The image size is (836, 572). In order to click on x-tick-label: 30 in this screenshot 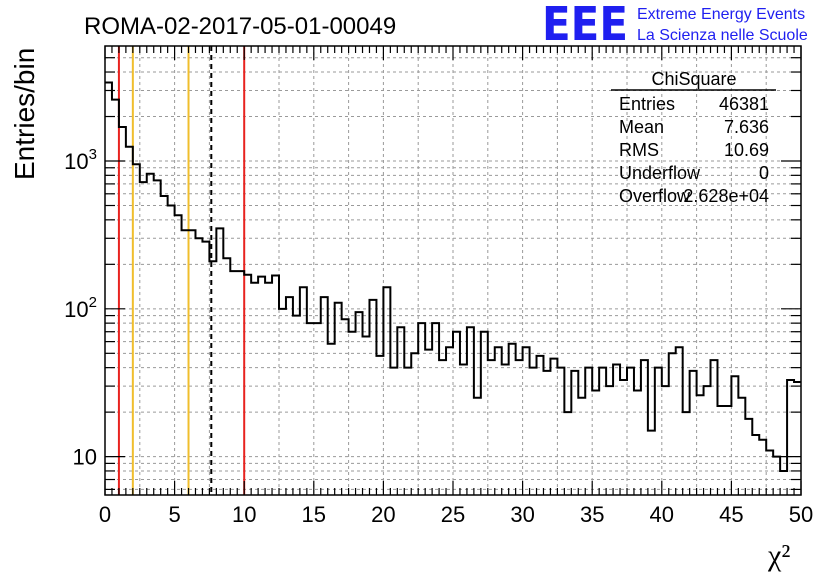, I will do `click(522, 514)`.